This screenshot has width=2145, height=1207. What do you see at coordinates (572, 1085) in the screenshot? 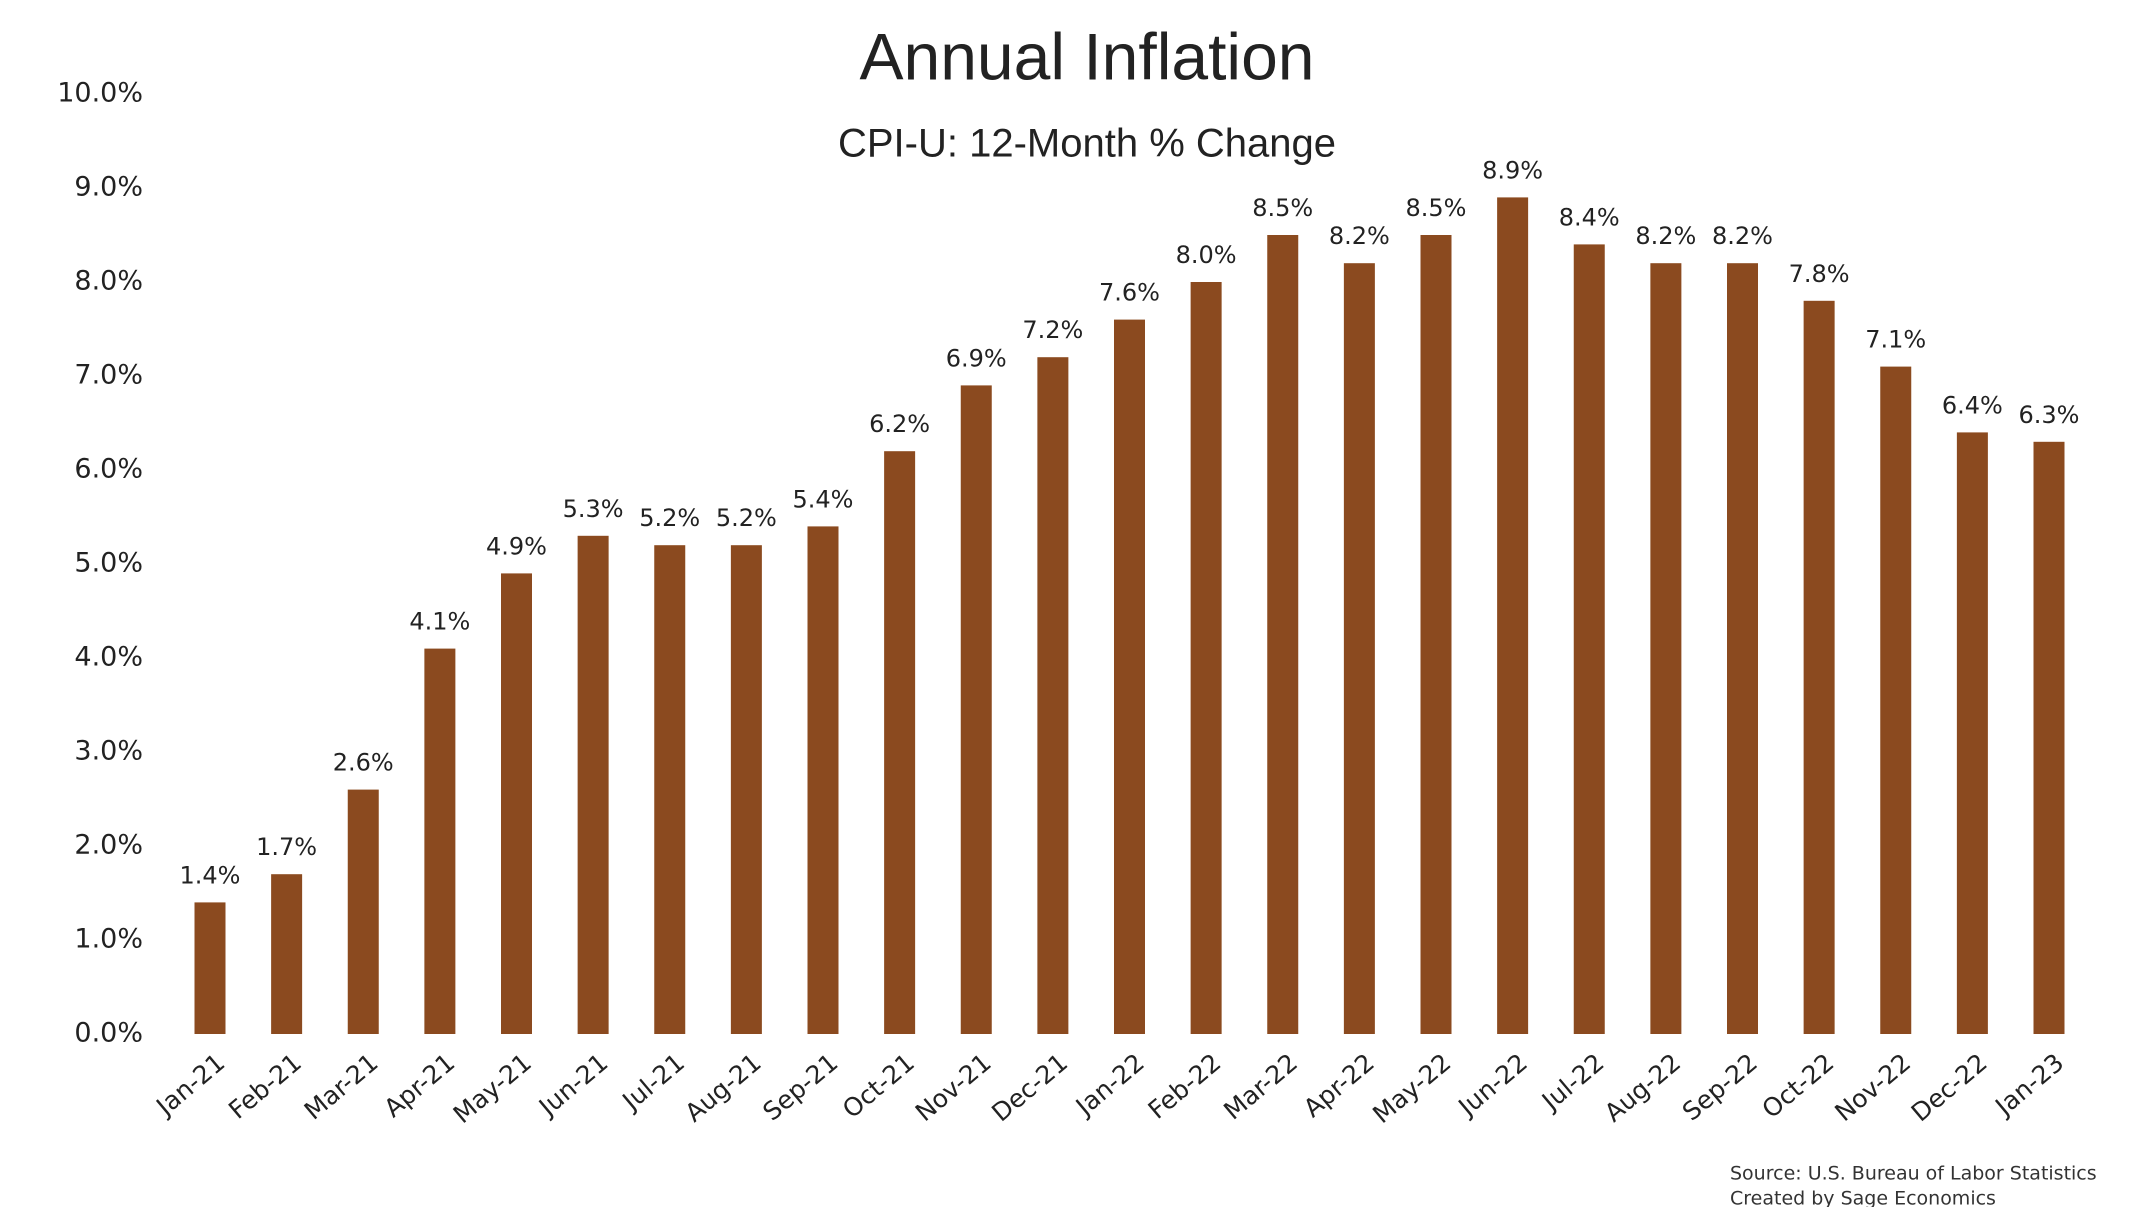
I see `x-tick-label: Jun-21` at bounding box center [572, 1085].